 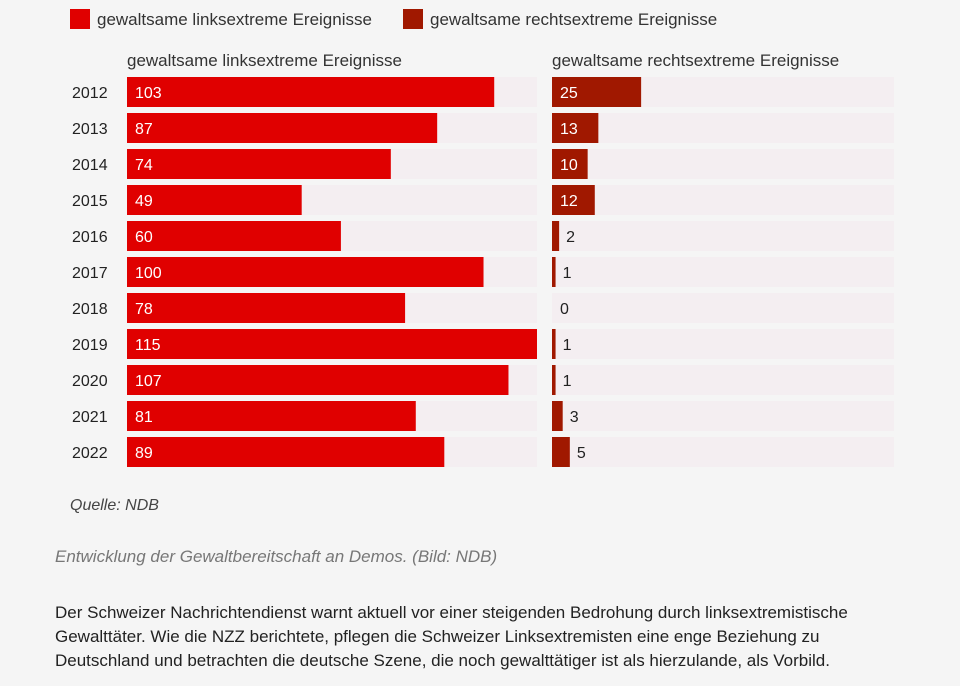 What do you see at coordinates (114, 505) in the screenshot?
I see `chart-source: Quelle: NDB` at bounding box center [114, 505].